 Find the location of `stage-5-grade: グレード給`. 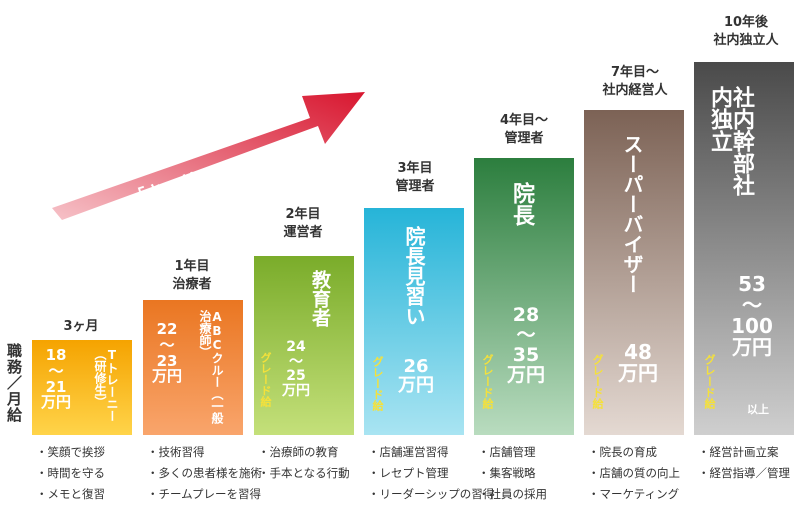

stage-5-grade: グレード給 is located at coordinates (487, 381).